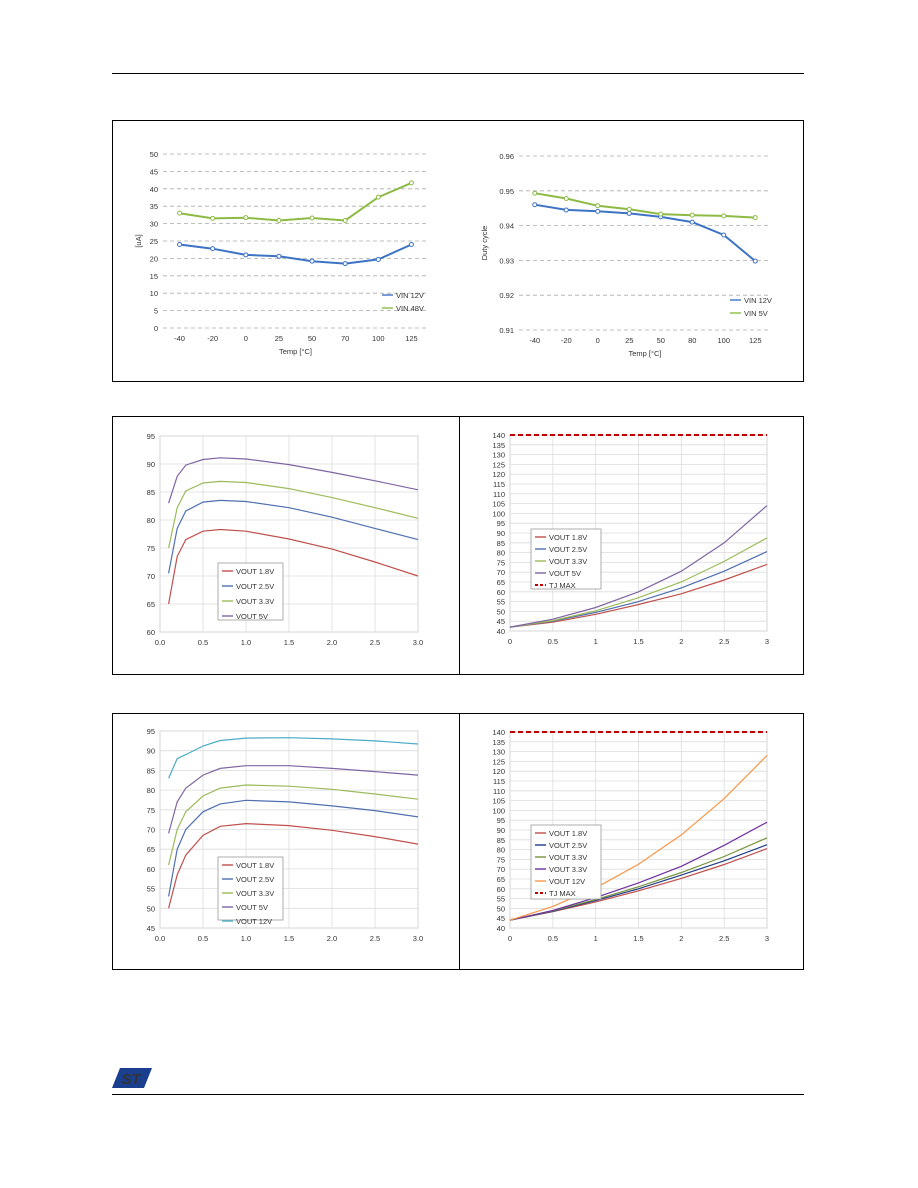 This screenshot has width=918, height=1188. I want to click on x-tick-label: 50, so click(312, 338).